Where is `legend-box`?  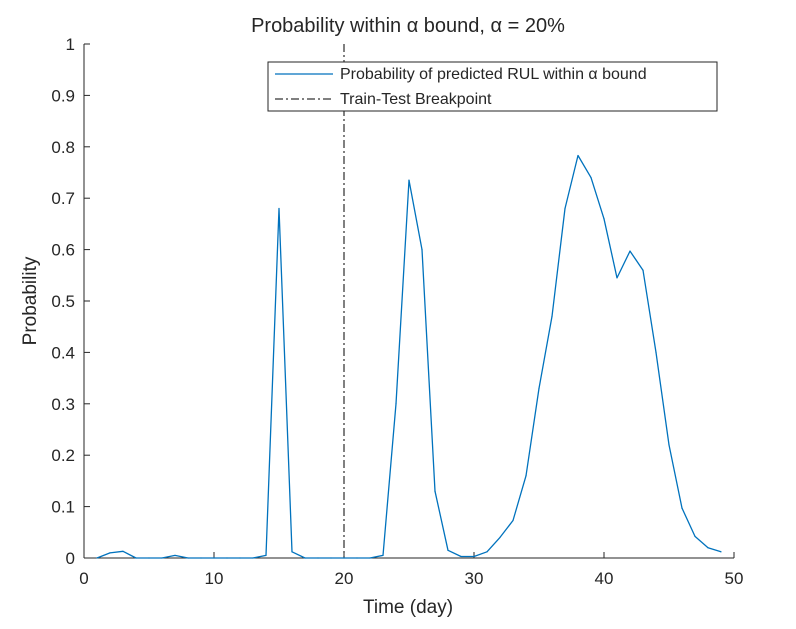 legend-box is located at coordinates (492, 86).